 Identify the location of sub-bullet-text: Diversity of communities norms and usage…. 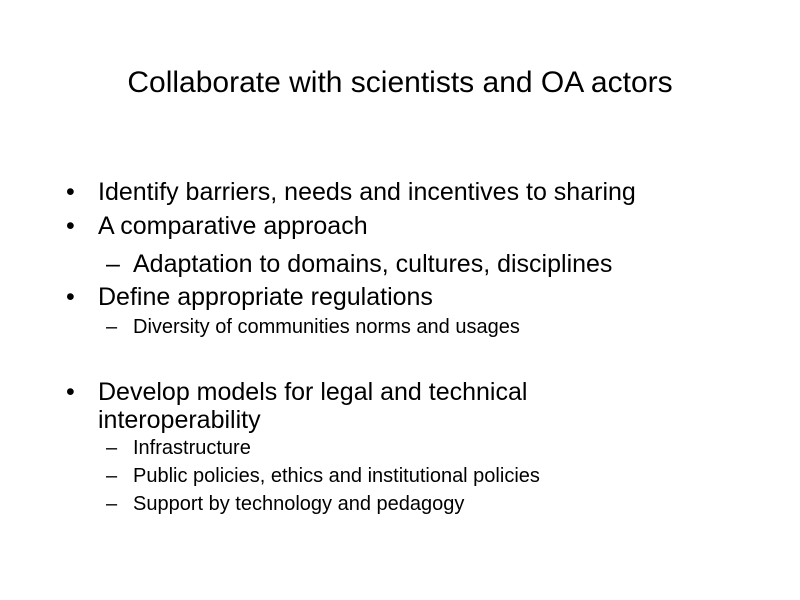
(326, 327).